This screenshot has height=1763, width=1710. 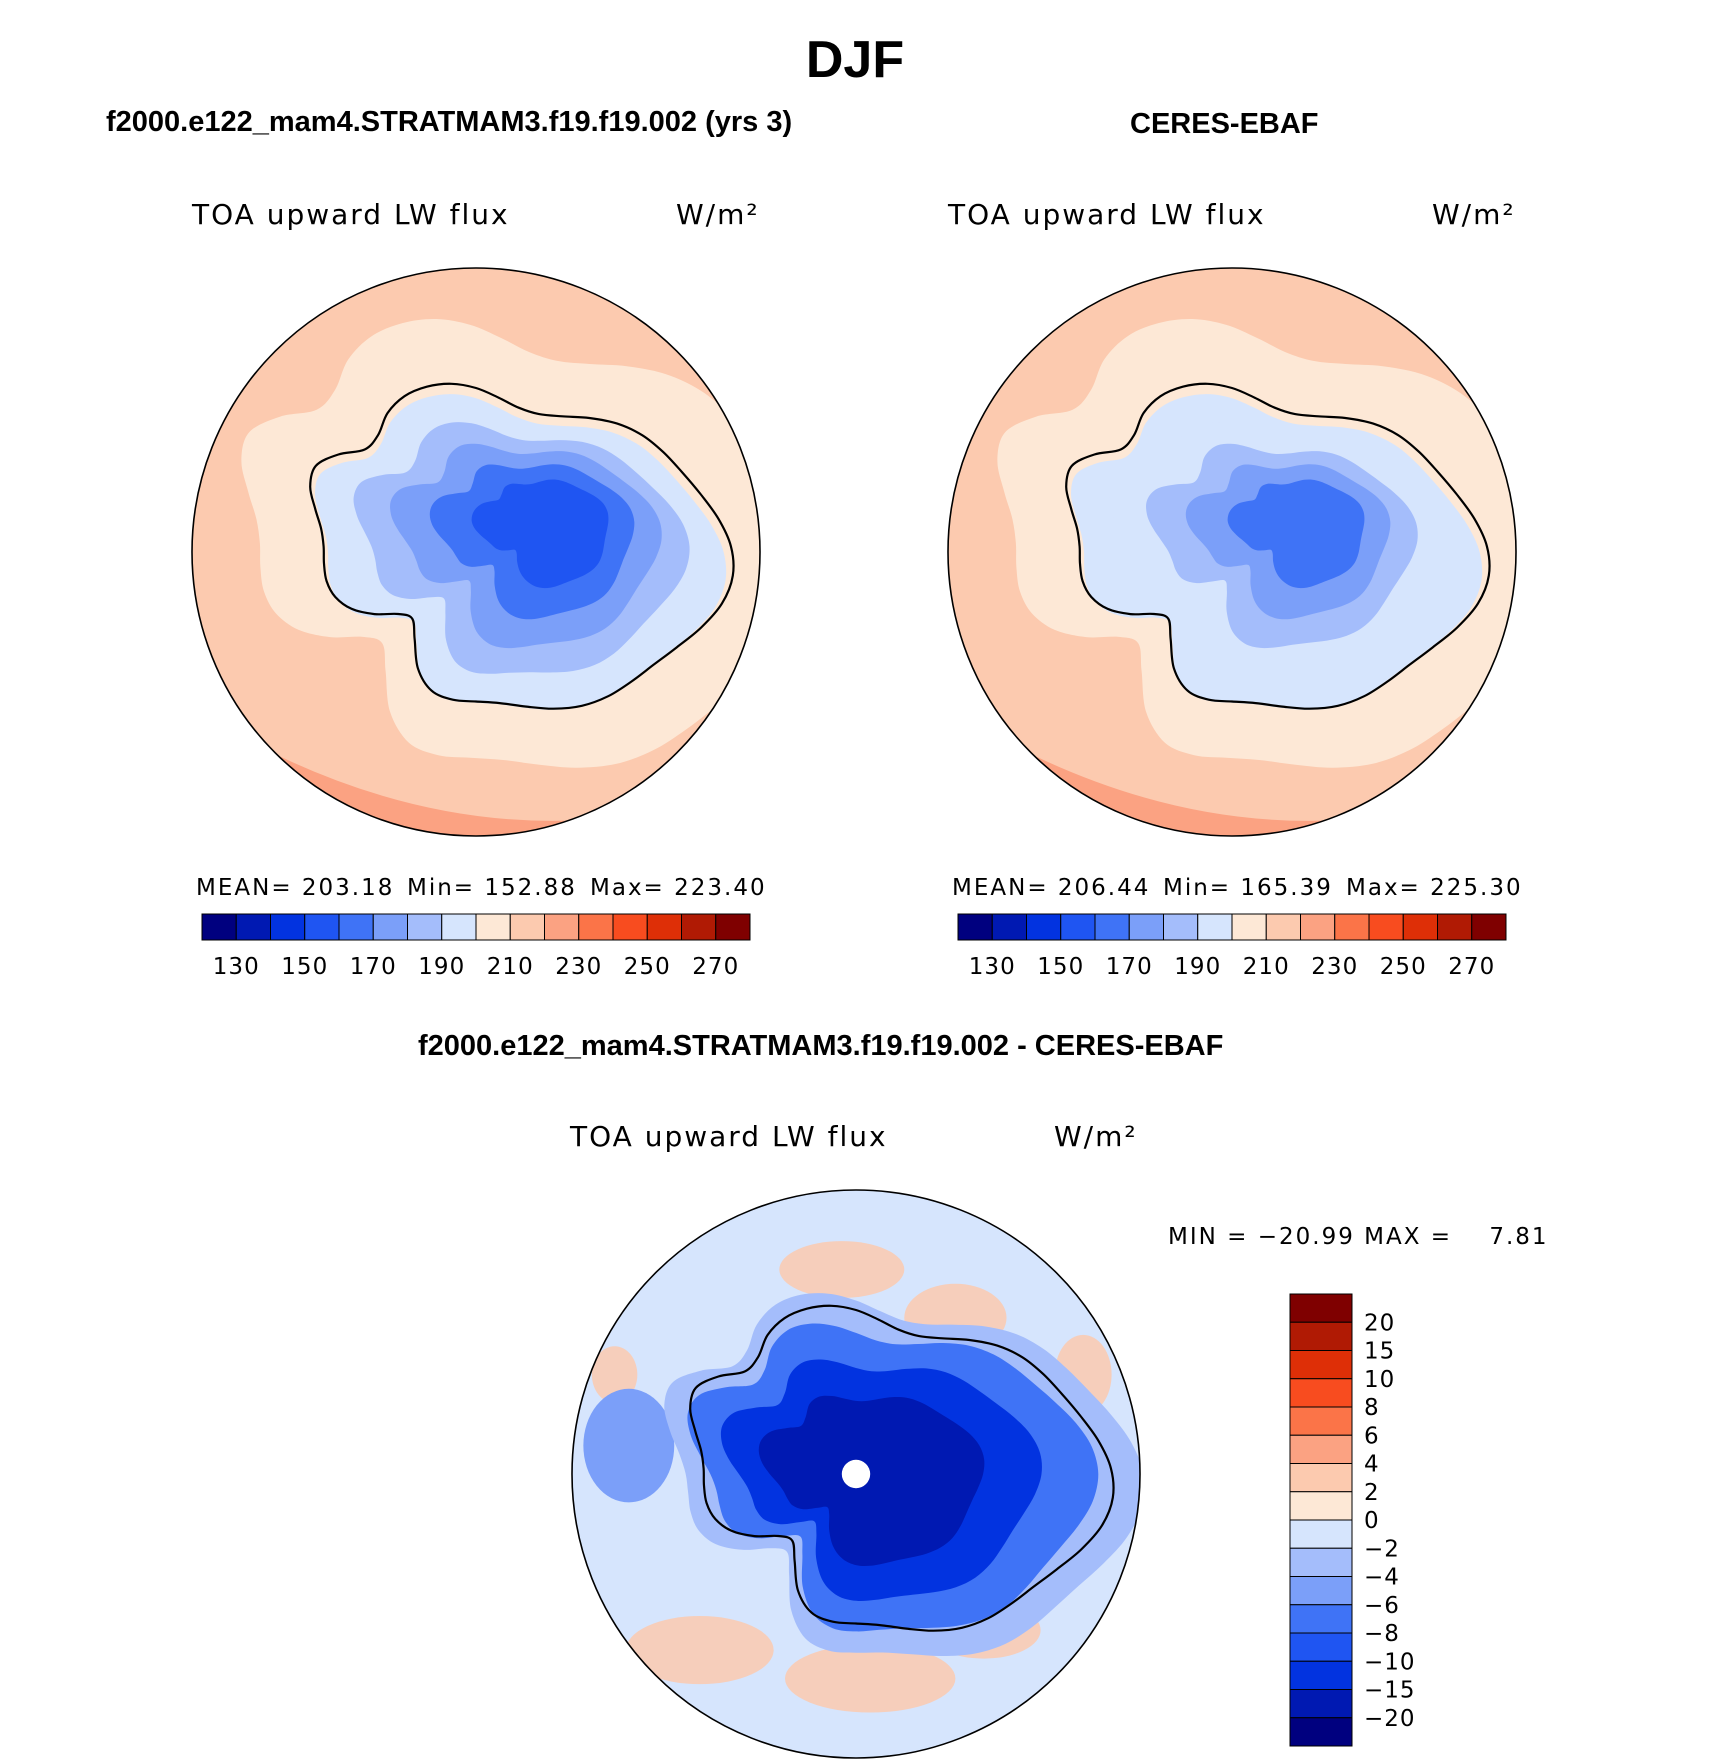 What do you see at coordinates (1390, 1719) in the screenshot?
I see `colorbar-tick-label: −20` at bounding box center [1390, 1719].